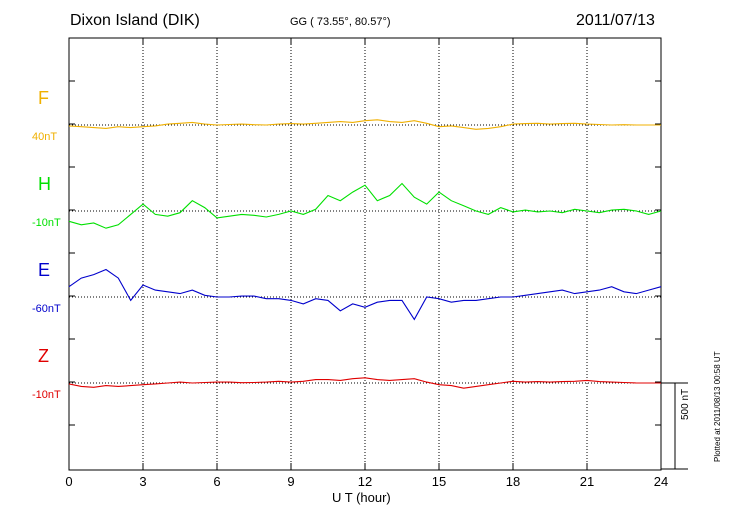 Image resolution: width=730 pixels, height=520 pixels. Describe the element at coordinates (217, 481) in the screenshot. I see `x-tick-label-6: 6` at that location.